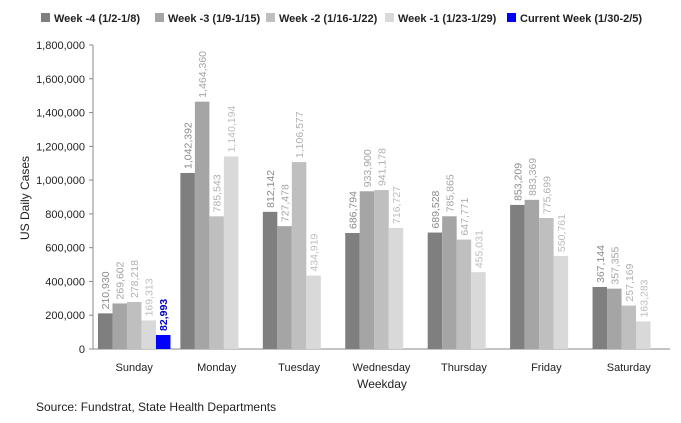  Describe the element at coordinates (581, 19) in the screenshot. I see `legend-label-4: Current Week (1/30-2/5)` at that location.